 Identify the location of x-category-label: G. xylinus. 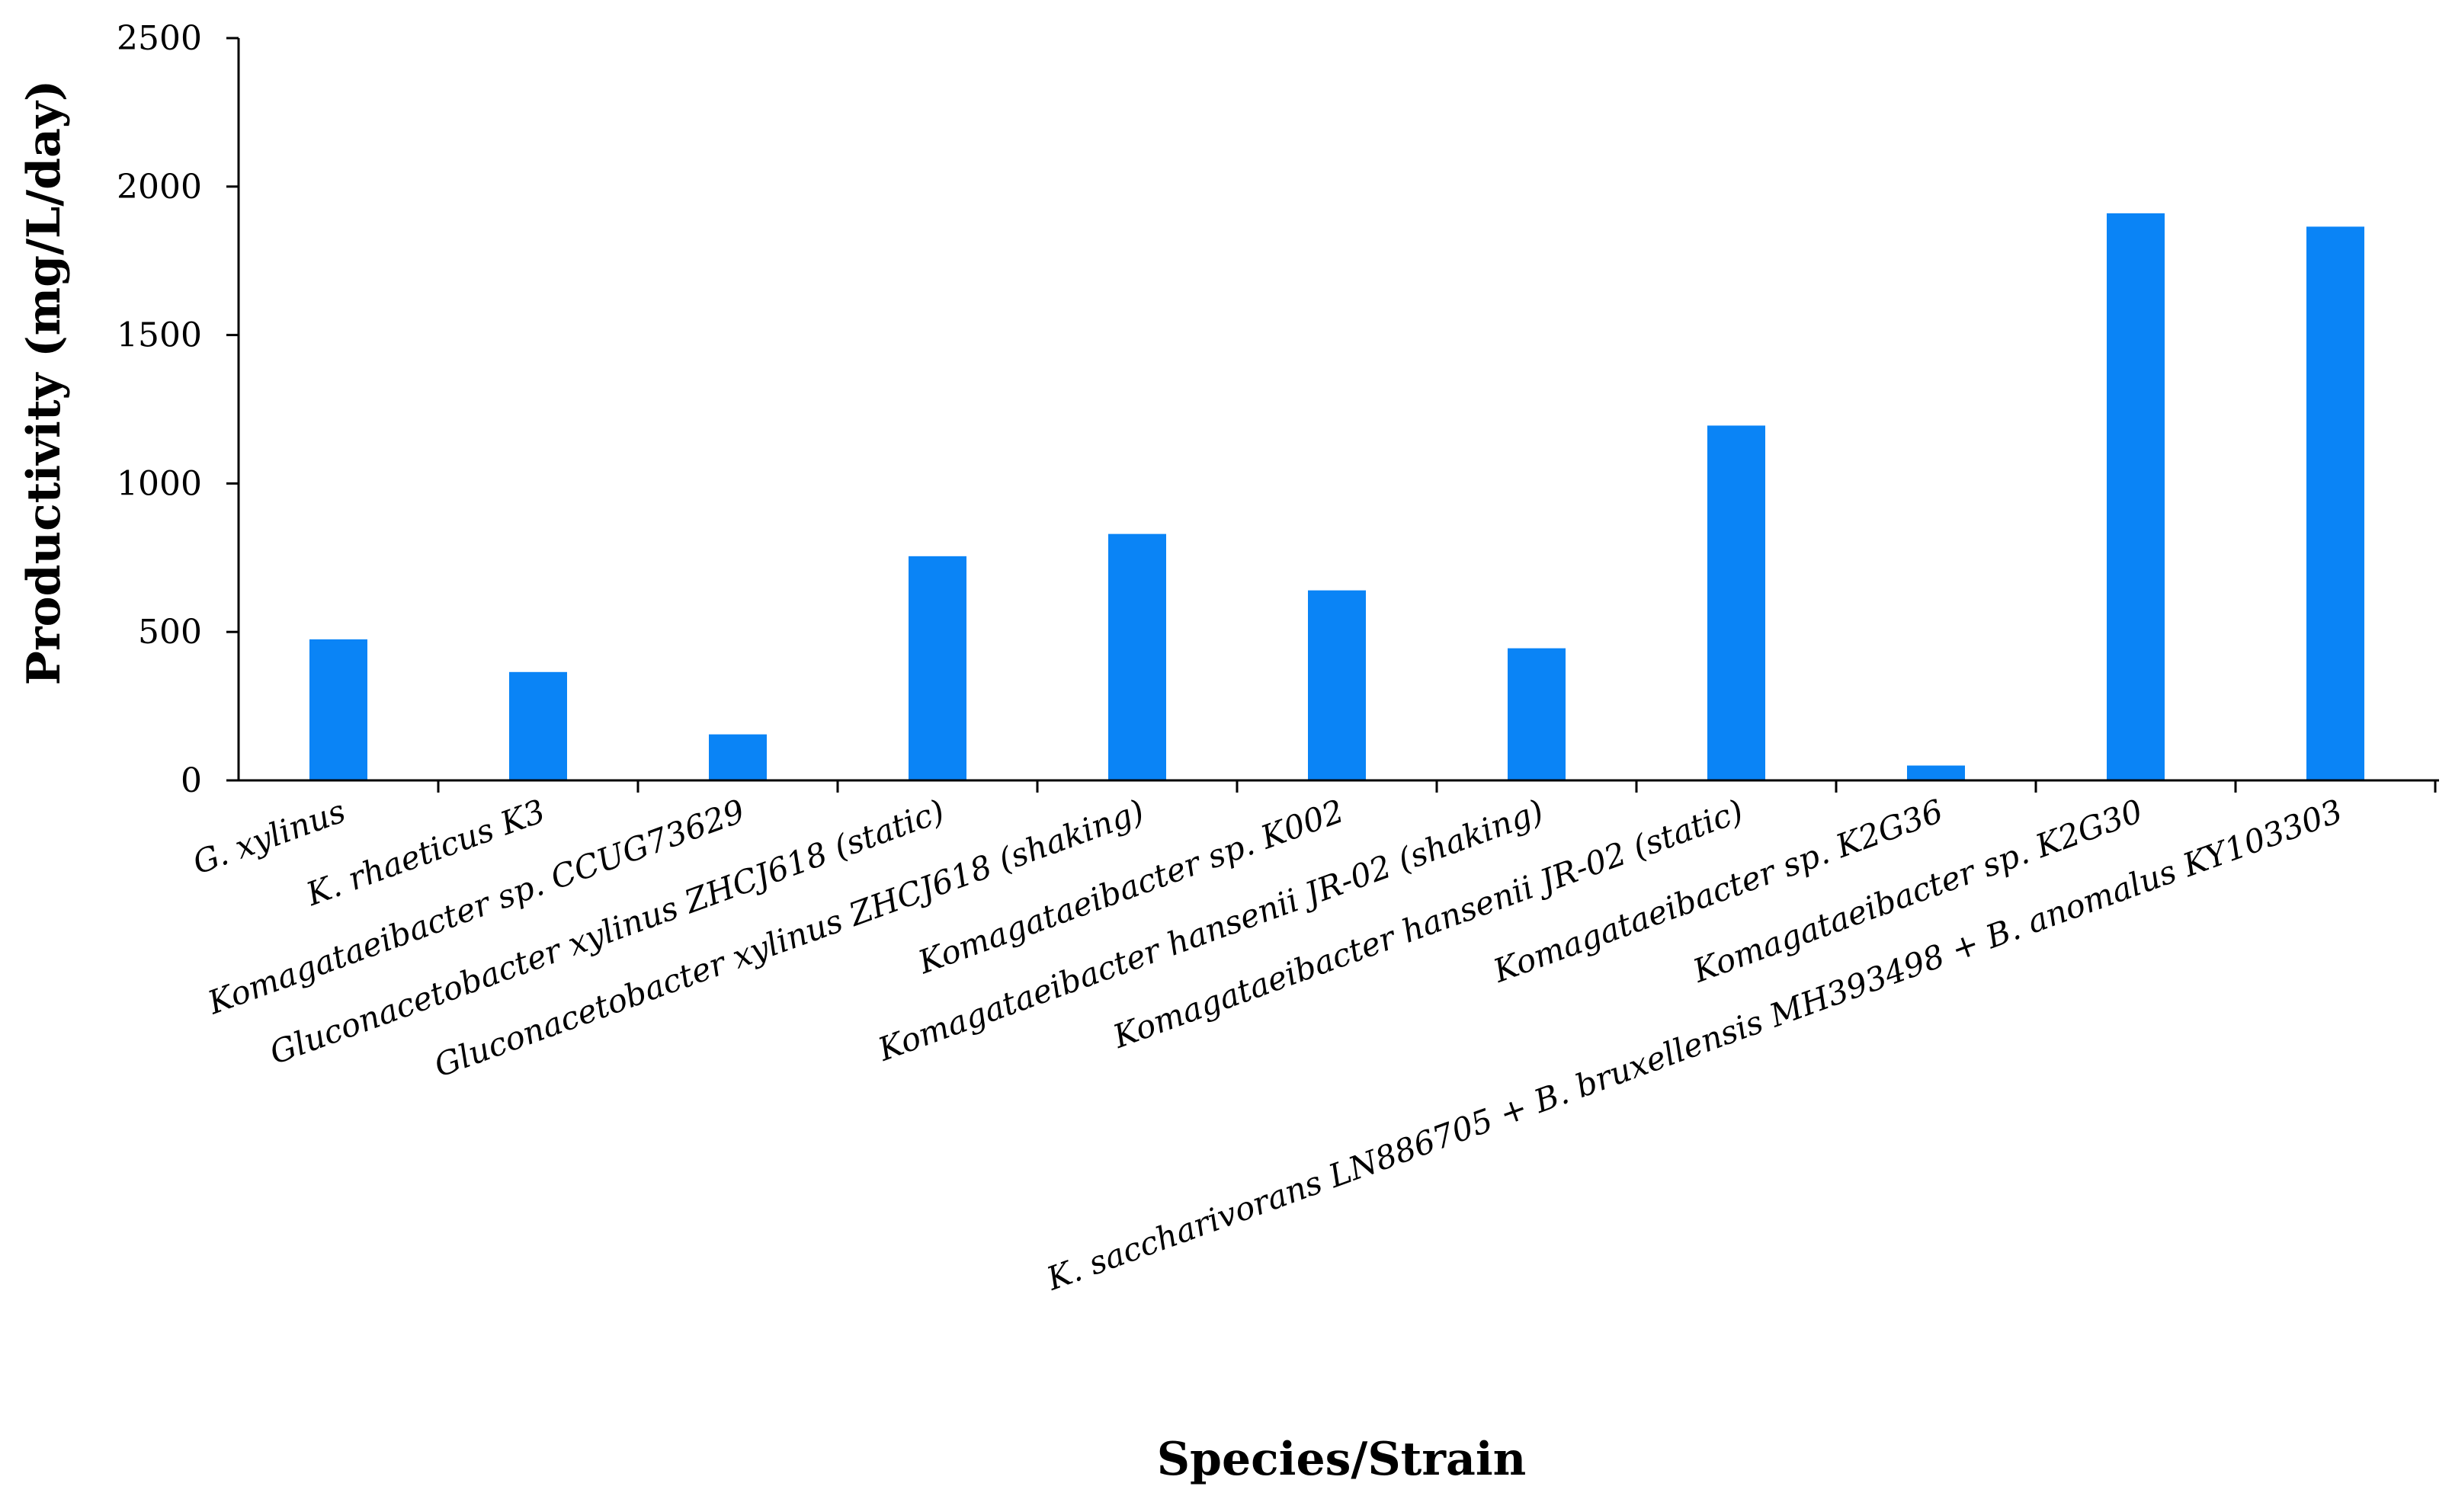
(269, 836).